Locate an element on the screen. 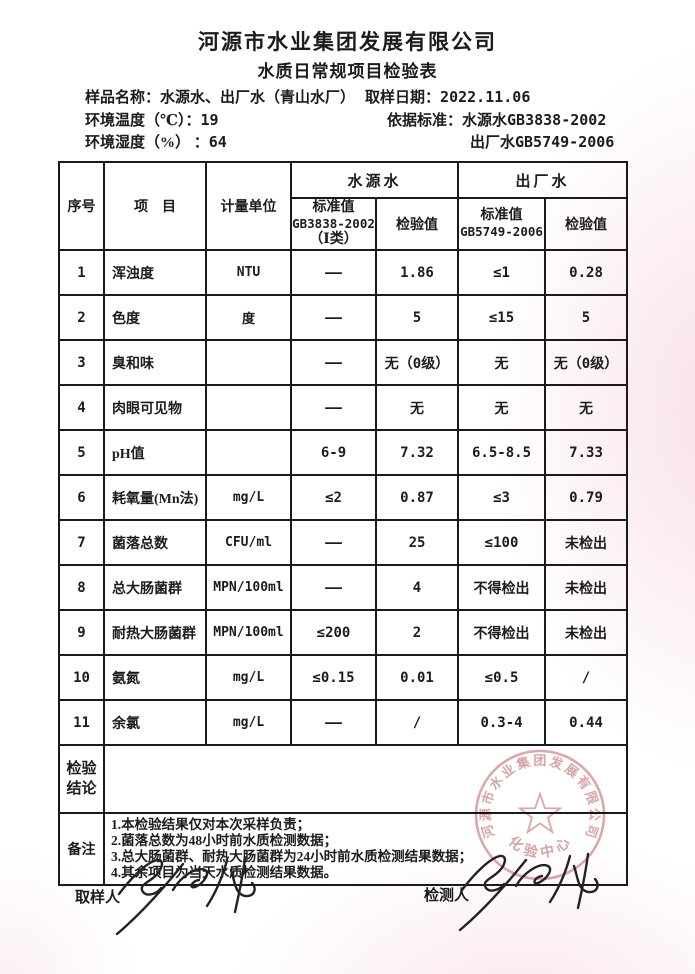 The image size is (695, 974). cell-item: 臭和味 is located at coordinates (155, 362).